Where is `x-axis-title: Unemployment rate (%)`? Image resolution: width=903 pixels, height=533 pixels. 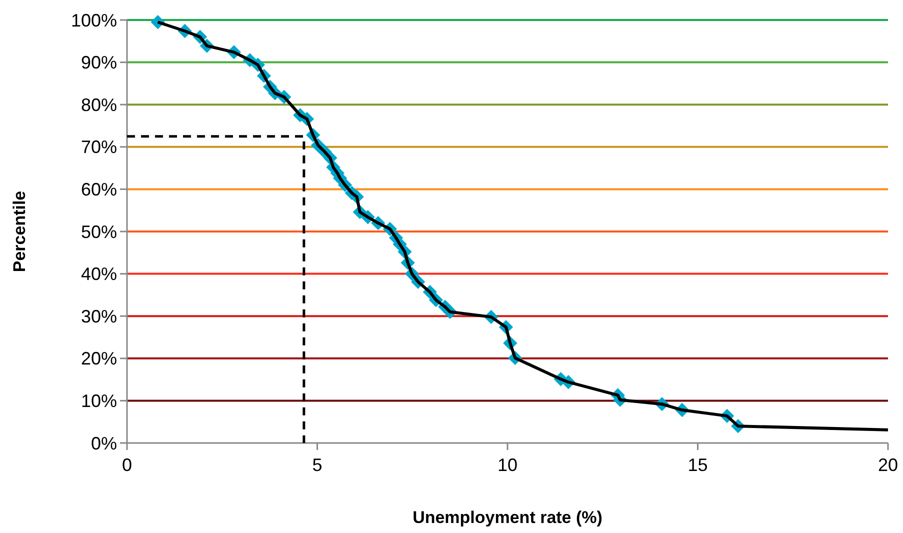 x-axis-title: Unemployment rate (%) is located at coordinates (507, 517).